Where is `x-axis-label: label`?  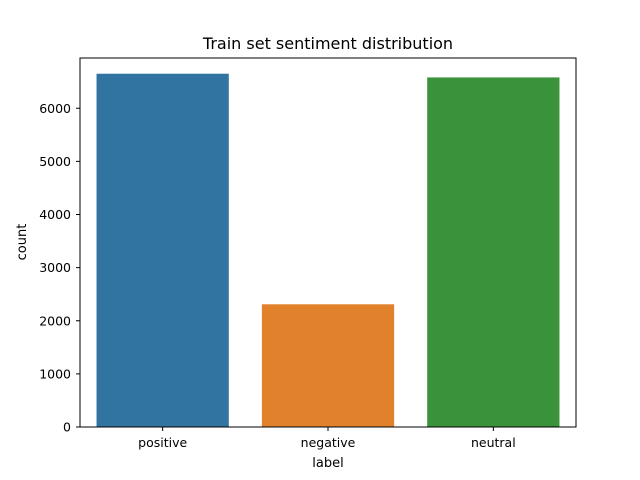
x-axis-label: label is located at coordinates (327, 463).